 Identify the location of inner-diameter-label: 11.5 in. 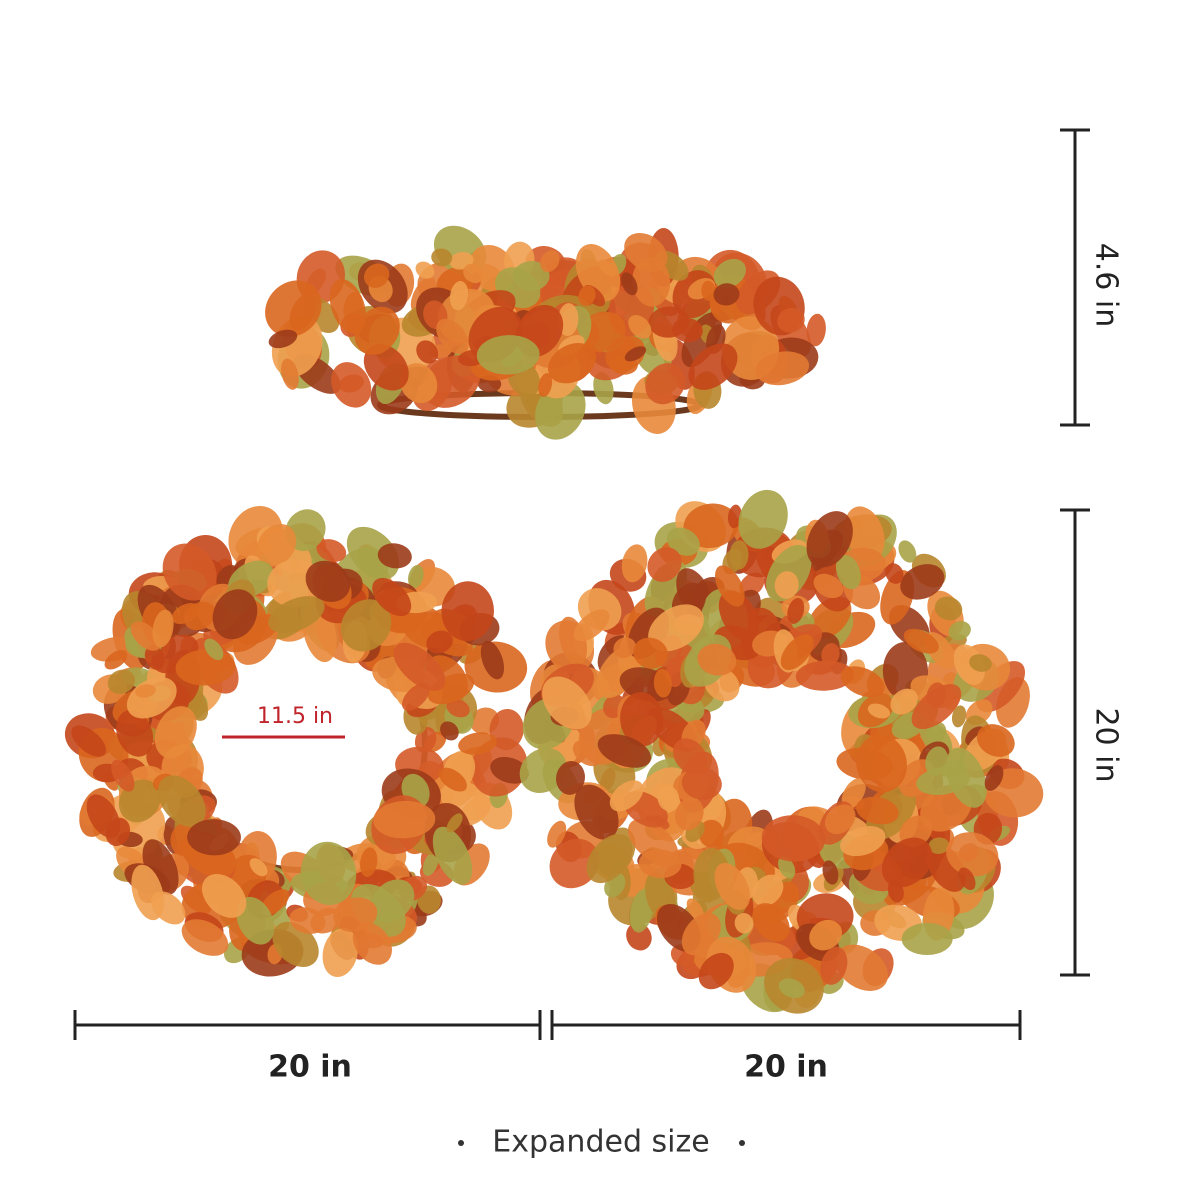
(295, 716).